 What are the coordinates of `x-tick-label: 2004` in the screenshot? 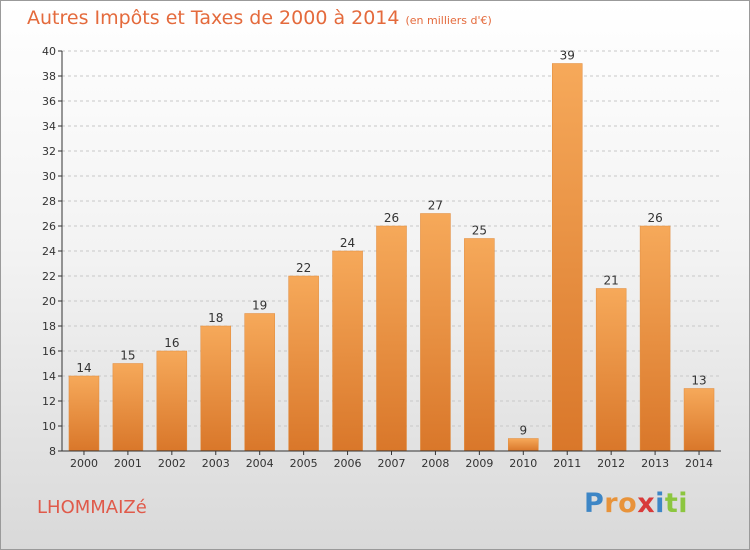 It's located at (260, 463).